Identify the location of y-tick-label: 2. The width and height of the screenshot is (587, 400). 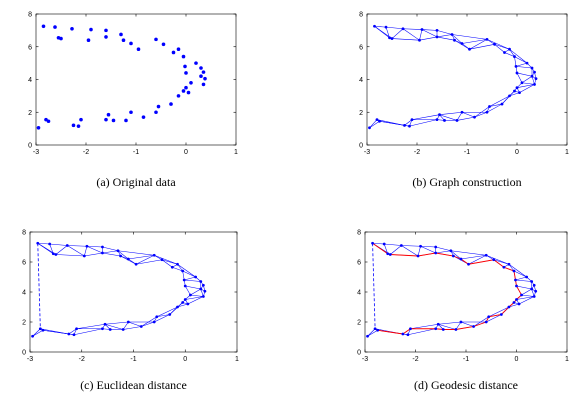
(361, 113).